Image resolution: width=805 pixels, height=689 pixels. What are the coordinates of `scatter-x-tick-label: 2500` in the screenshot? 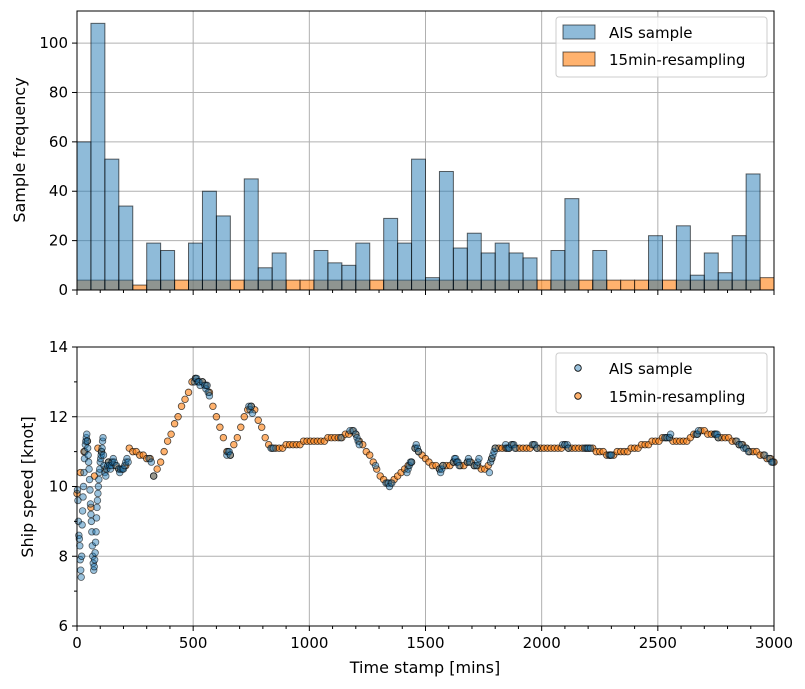 It's located at (658, 643).